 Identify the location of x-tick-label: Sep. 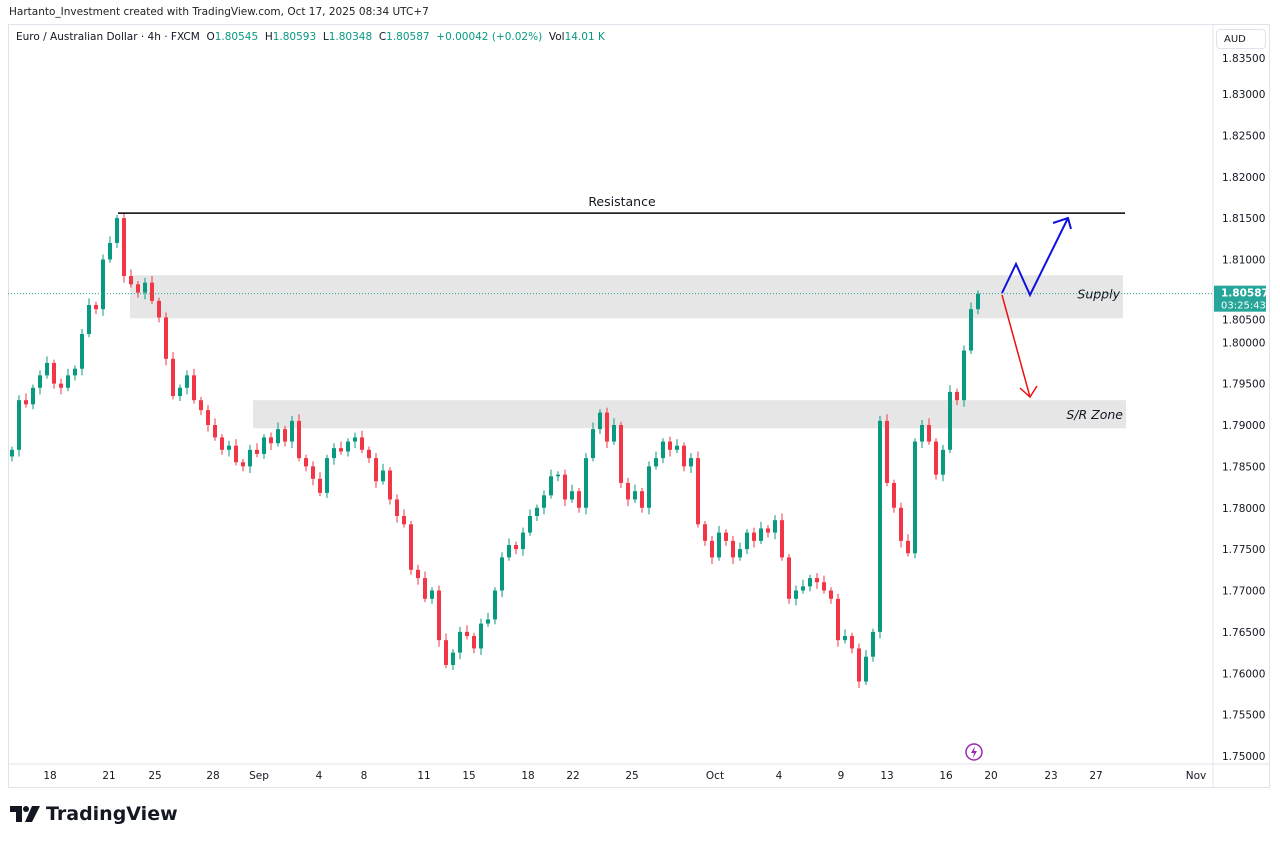
(259, 776).